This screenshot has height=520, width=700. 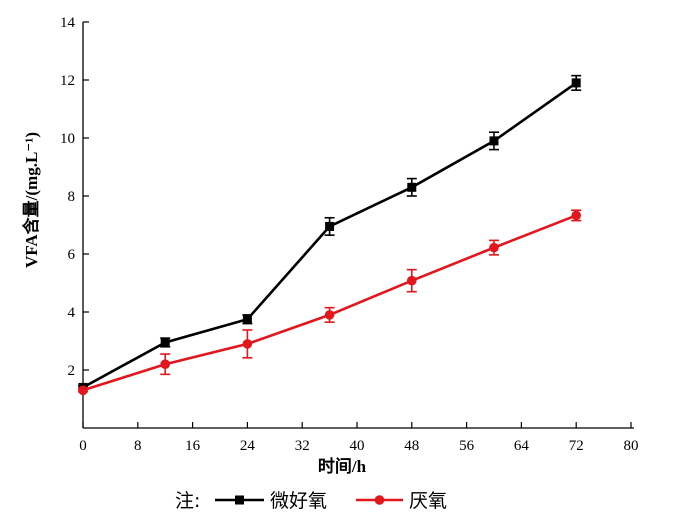 I want to click on y-tick-label: 10, so click(x=67, y=139).